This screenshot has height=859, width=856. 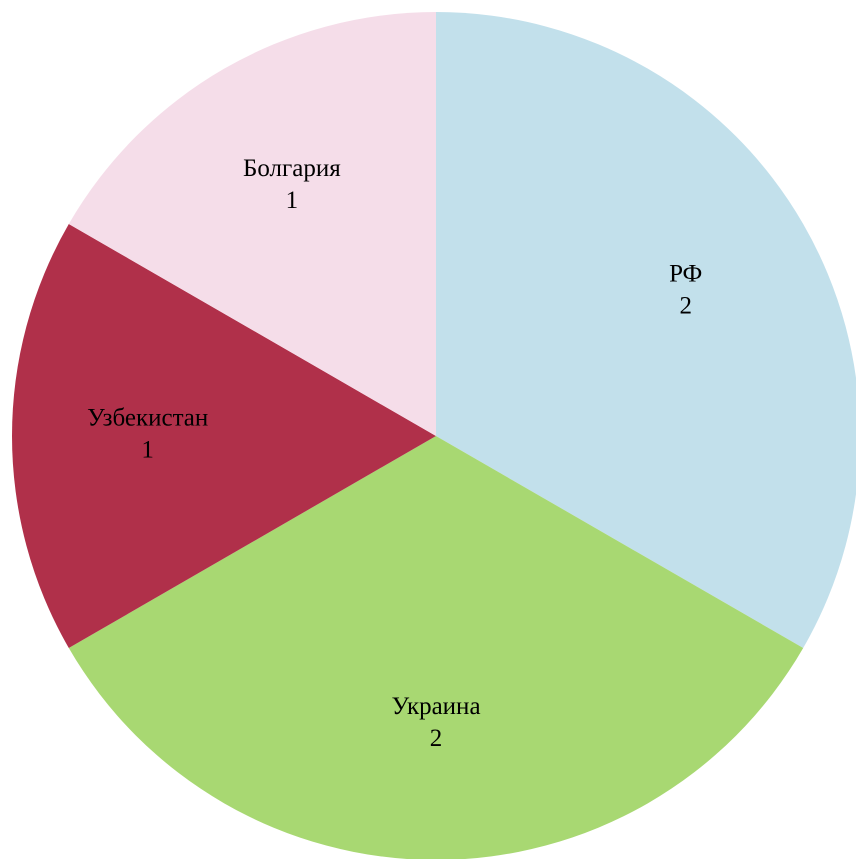 I want to click on slice-label: Украина, so click(x=435, y=706).